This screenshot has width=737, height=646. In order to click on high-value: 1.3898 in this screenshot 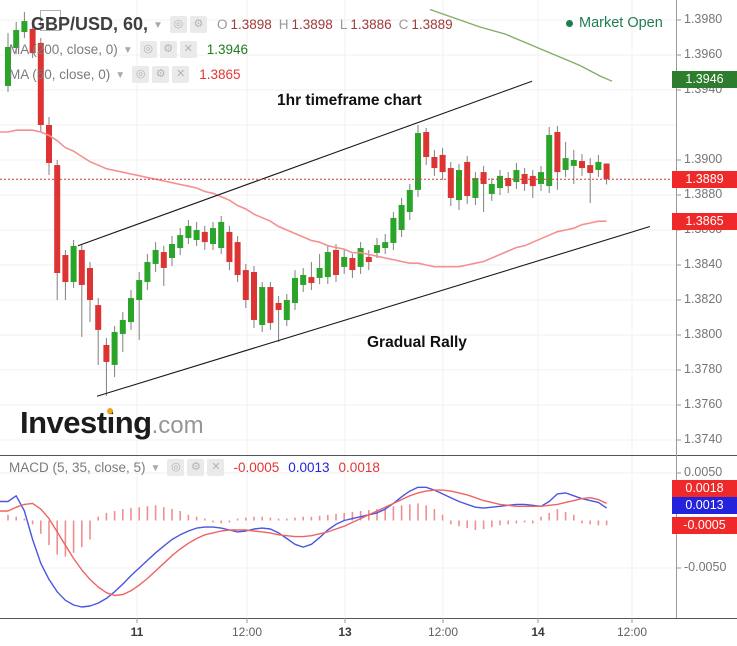, I will do `click(312, 24)`.